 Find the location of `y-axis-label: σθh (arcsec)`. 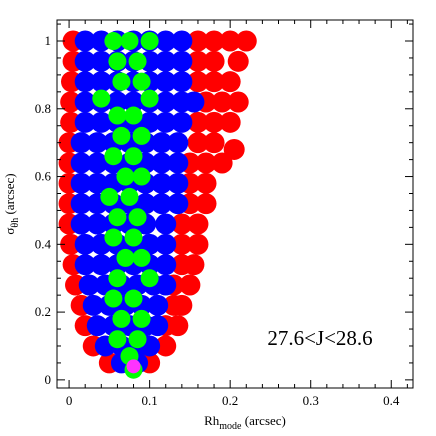

y-axis-label: σθh (arcsec) is located at coordinates (11, 203).